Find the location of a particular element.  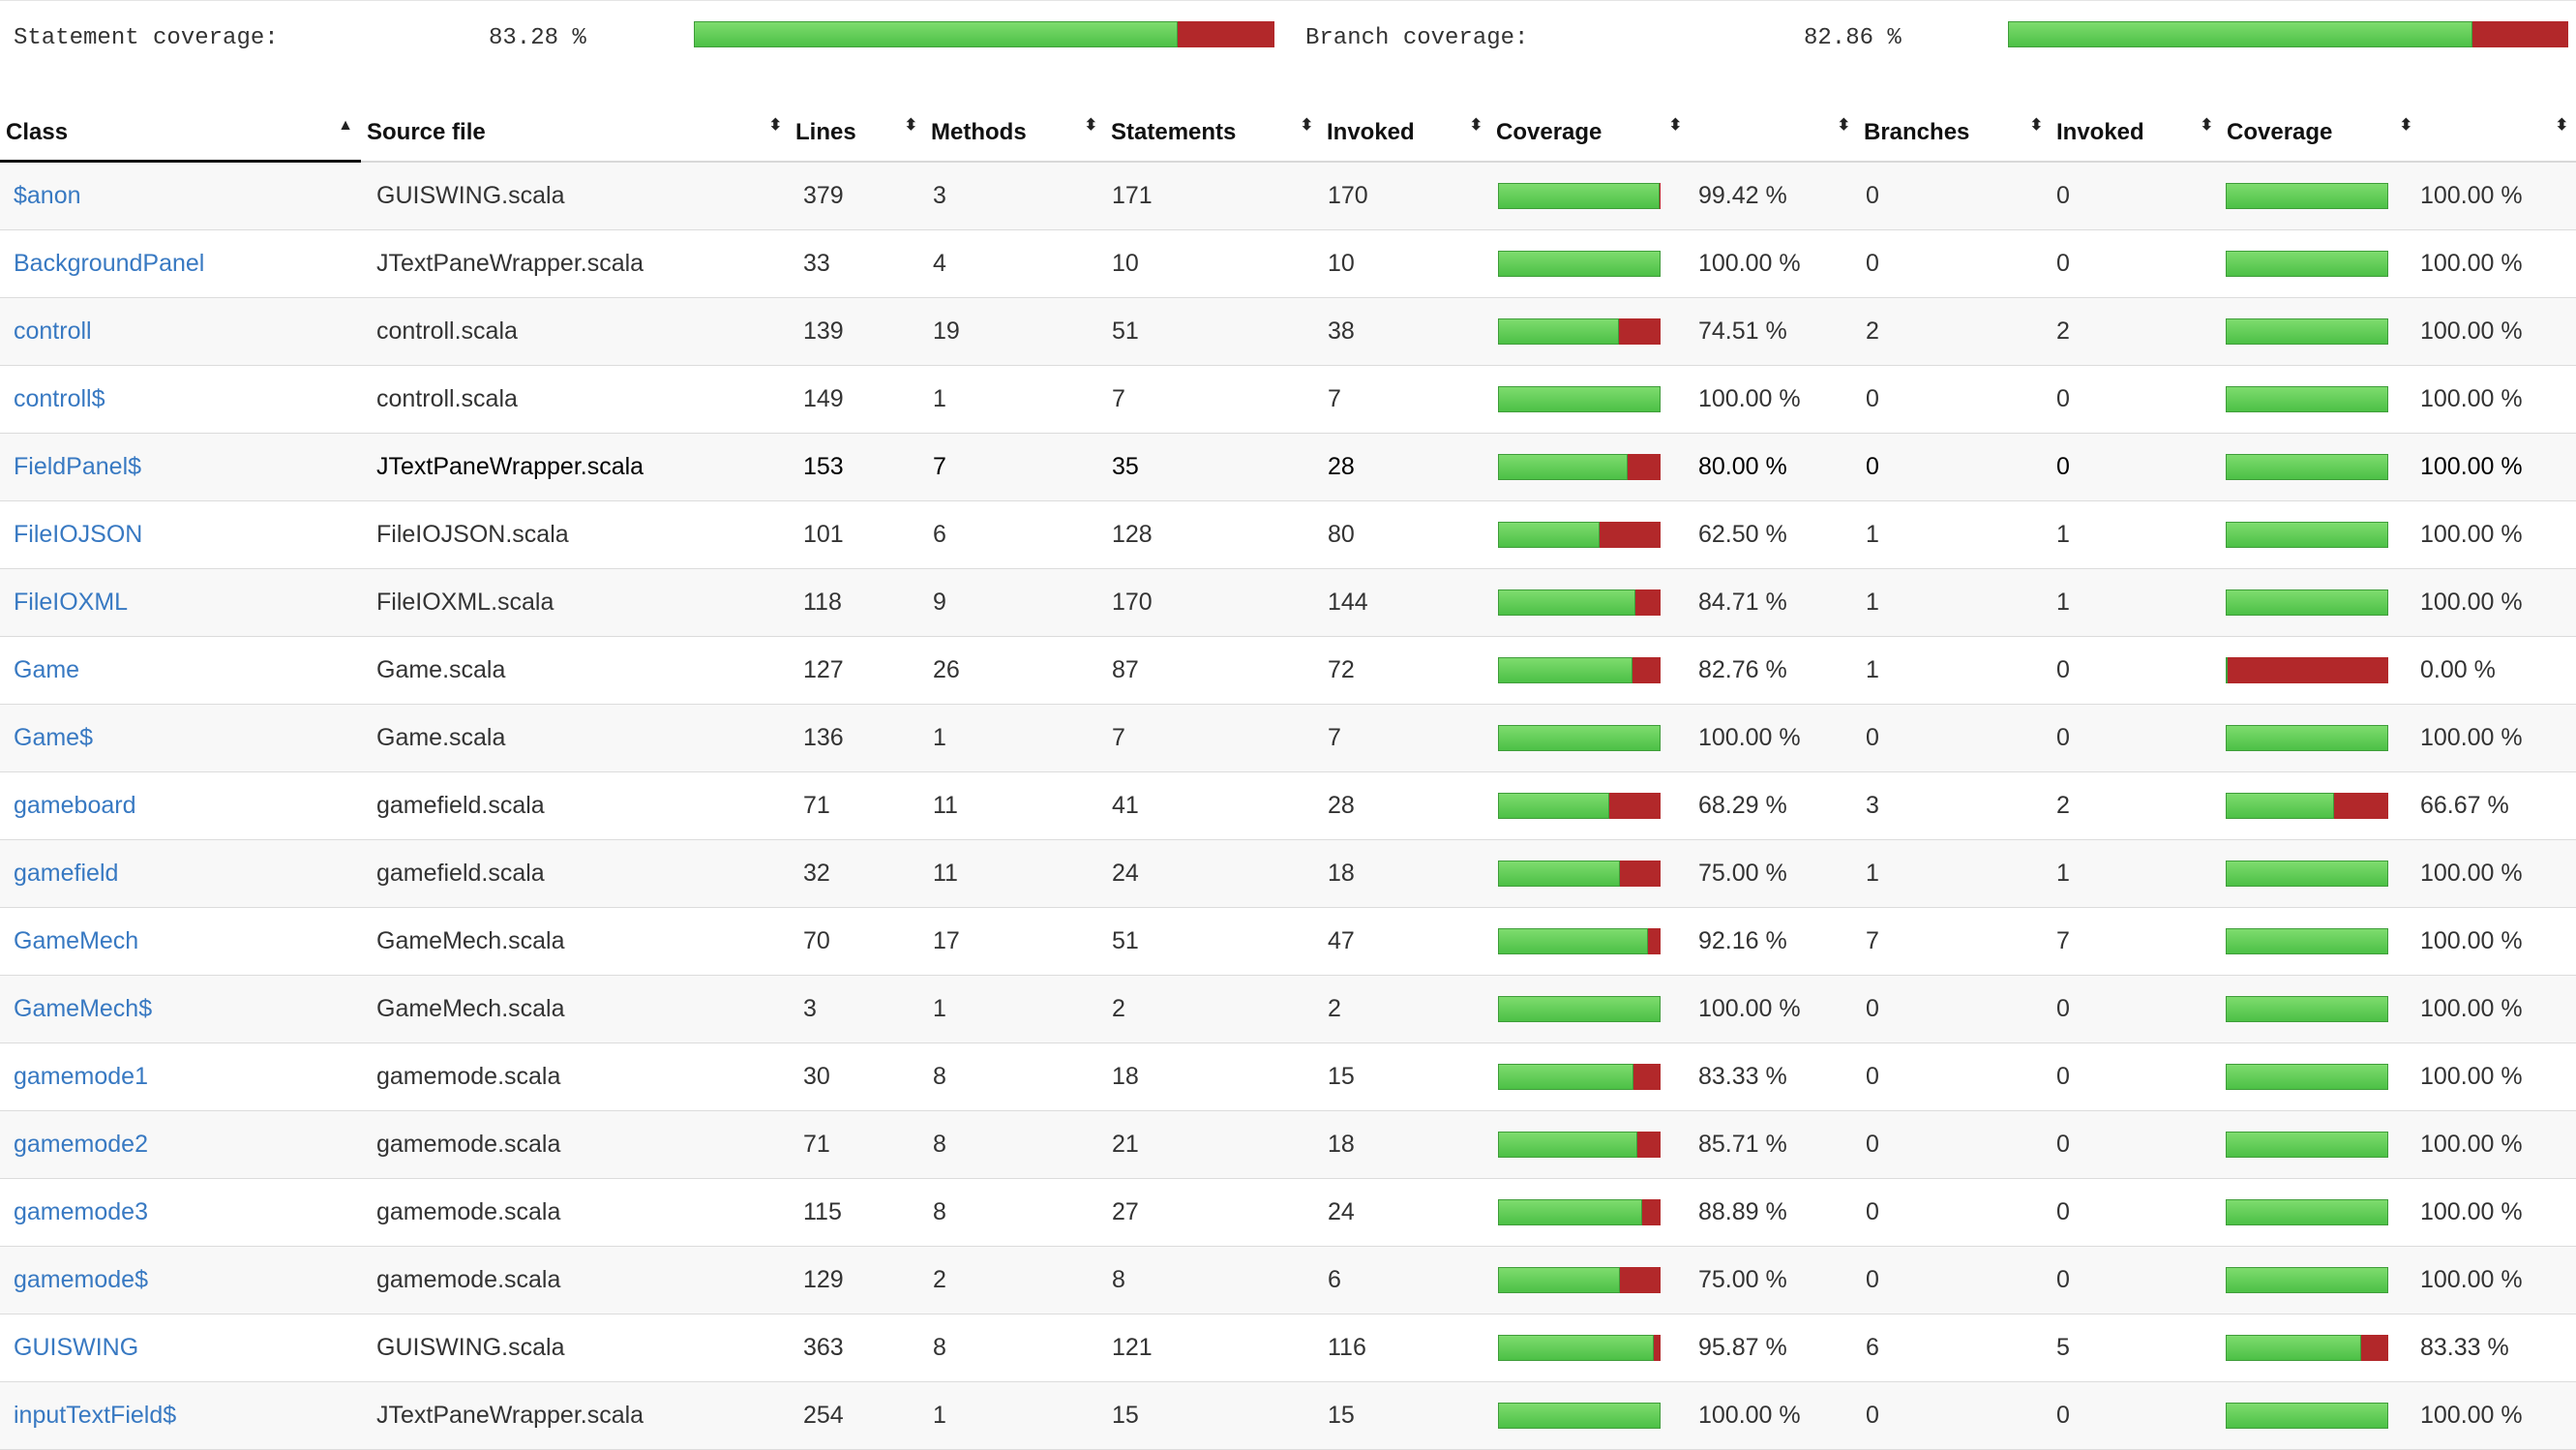

class-link: BackgroundPanel is located at coordinates (109, 263).